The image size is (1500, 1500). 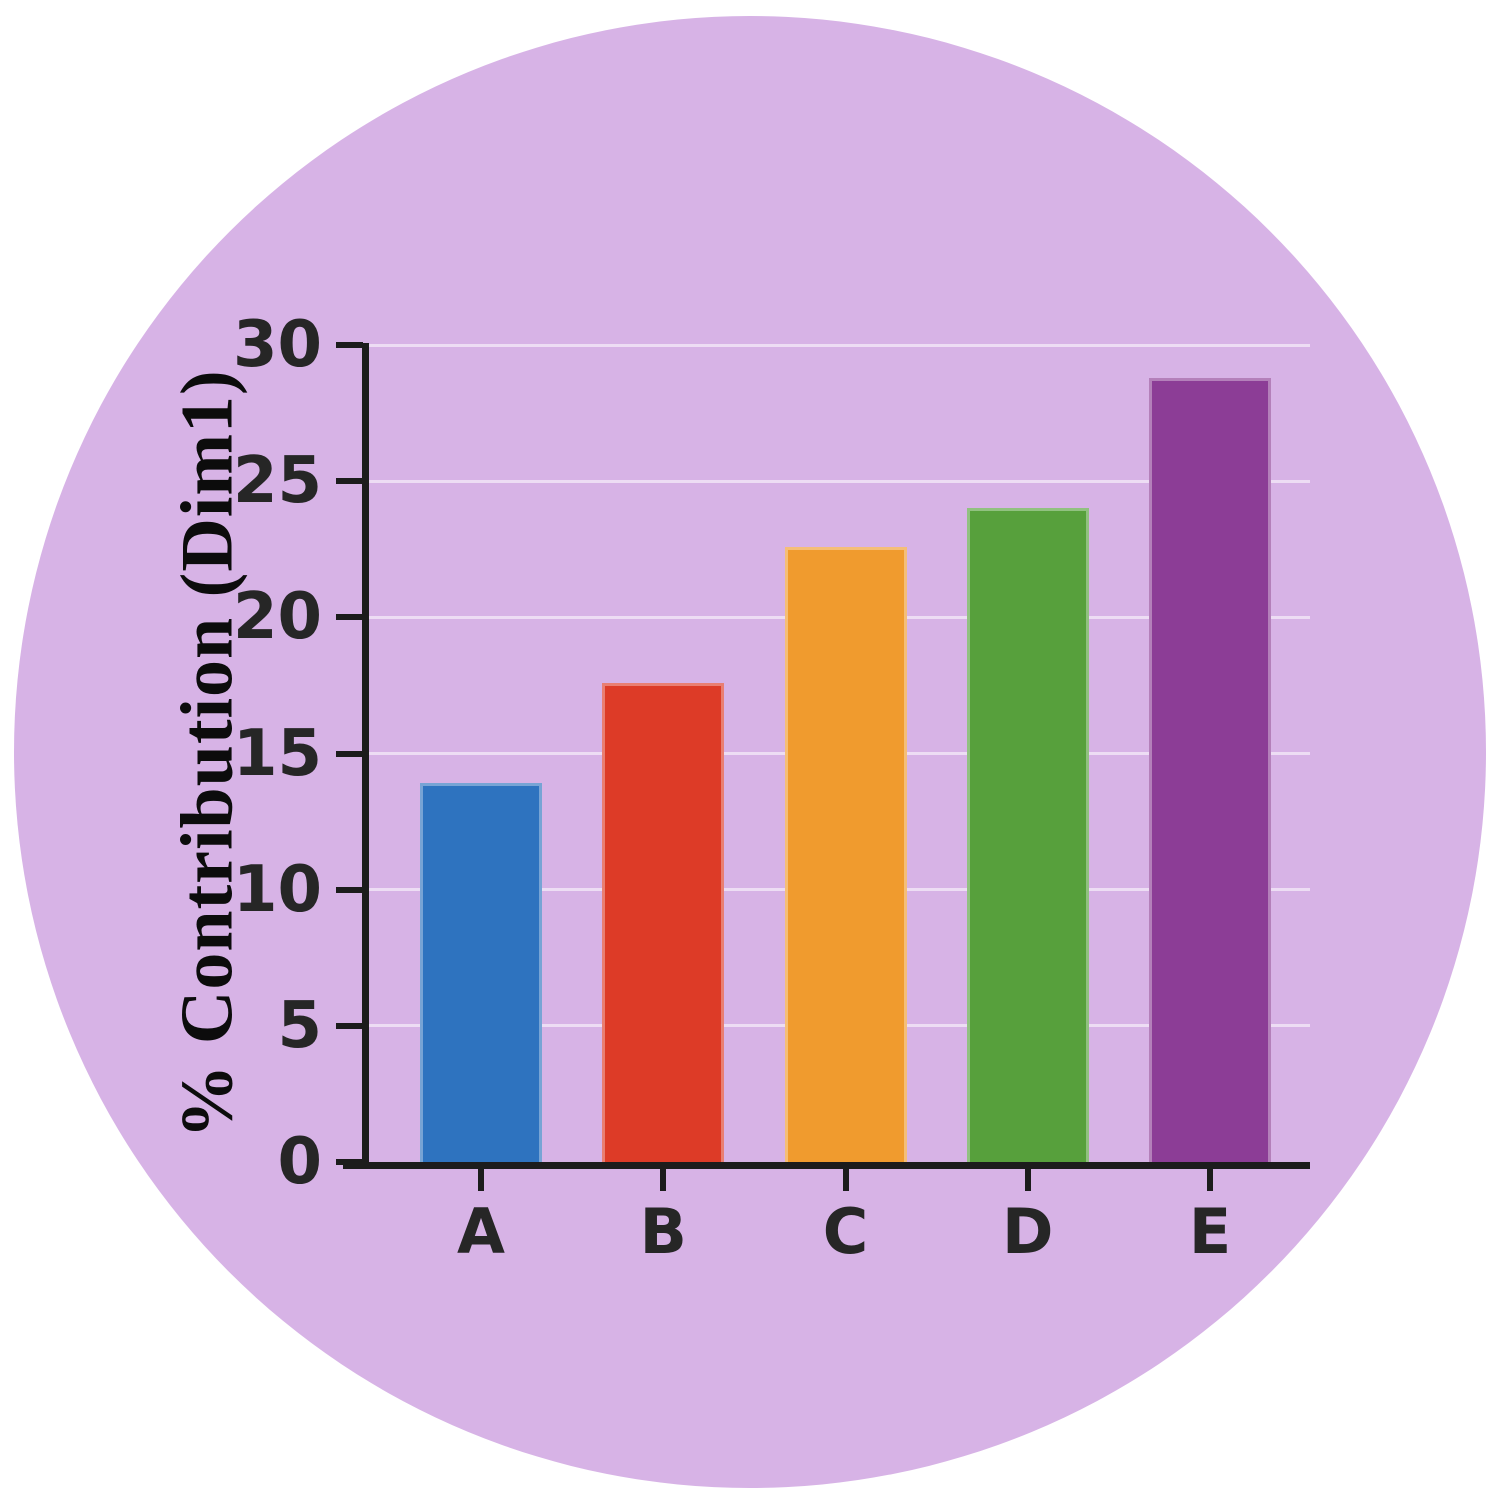 I want to click on y-axis-title: % Contribution (Dim1), so click(x=207, y=754).